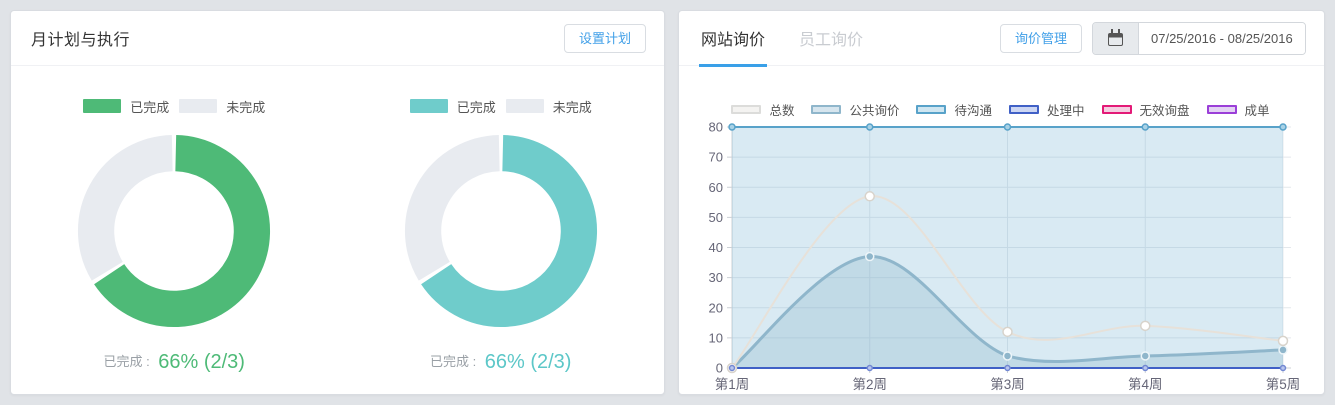 This screenshot has width=1335, height=405. I want to click on inquiry-chart-legend: 总数 公共询价 待沟通 处理中 无效询盘 成单, so click(1000, 109).